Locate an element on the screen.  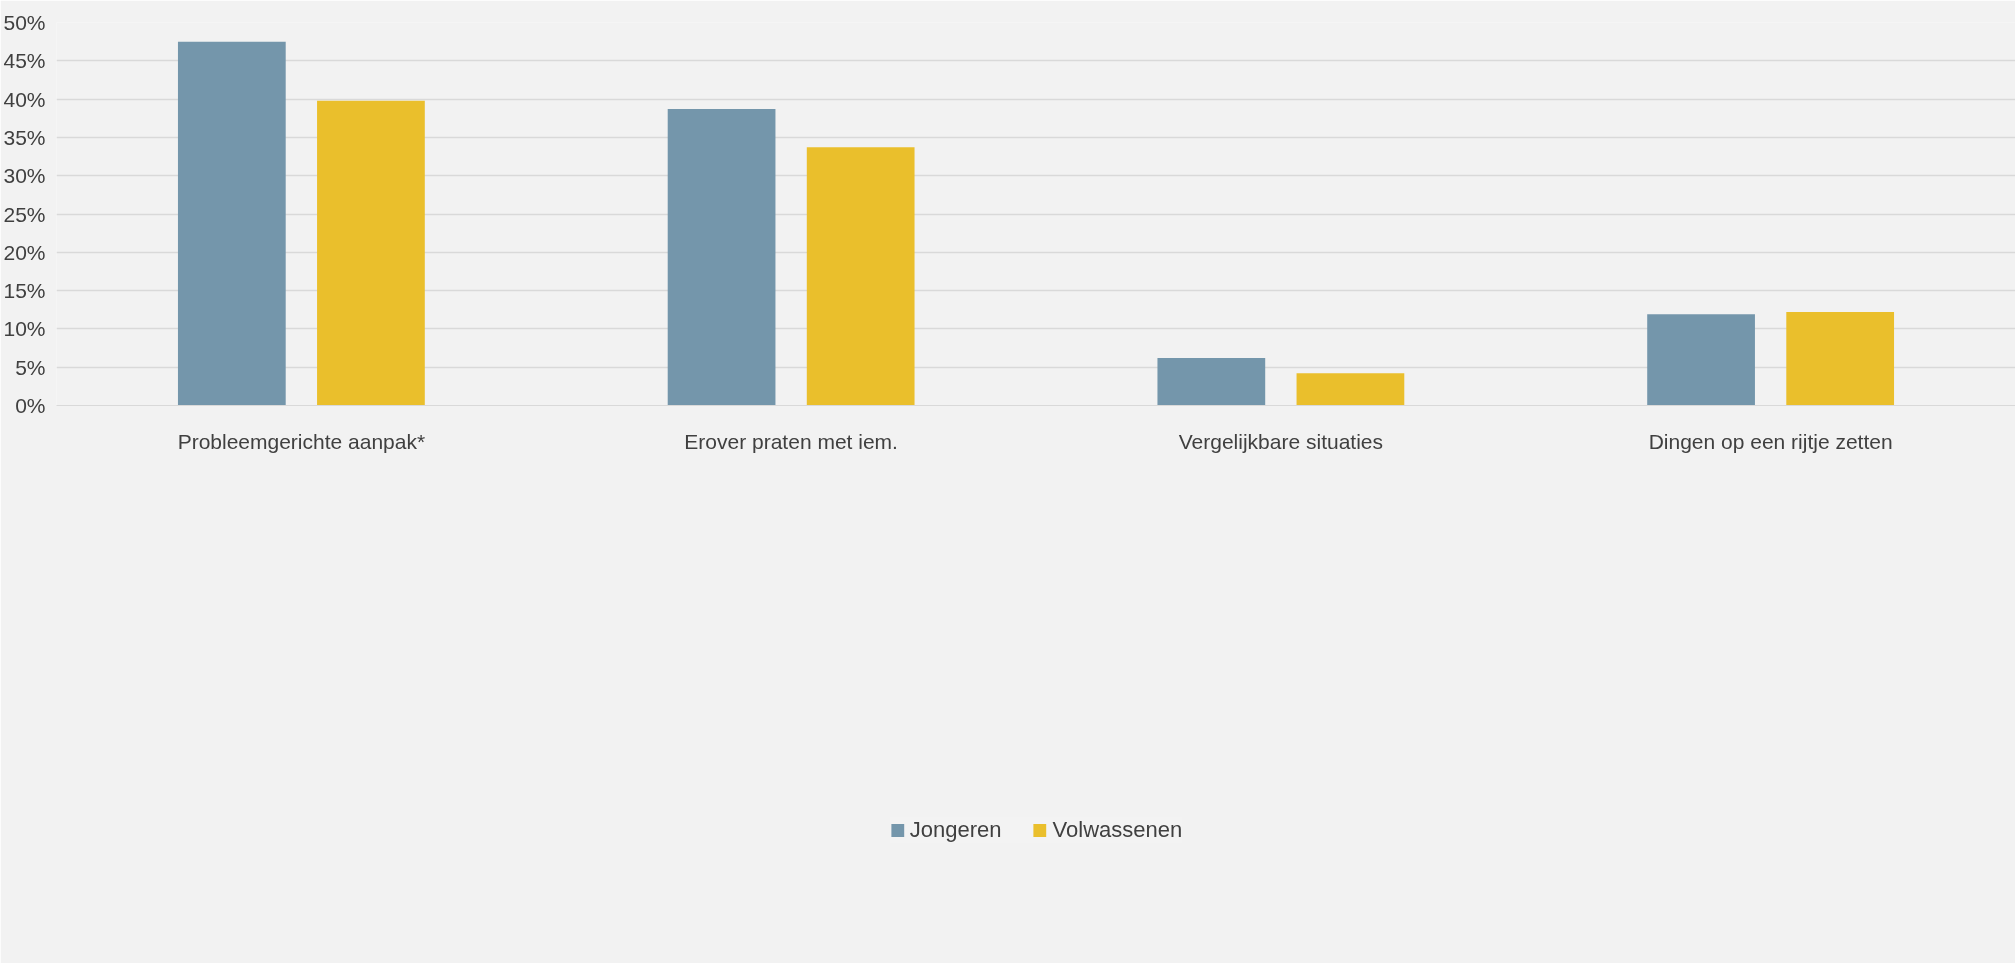
x-tick-label: Vergelijkbare situaties is located at coordinates (1281, 441).